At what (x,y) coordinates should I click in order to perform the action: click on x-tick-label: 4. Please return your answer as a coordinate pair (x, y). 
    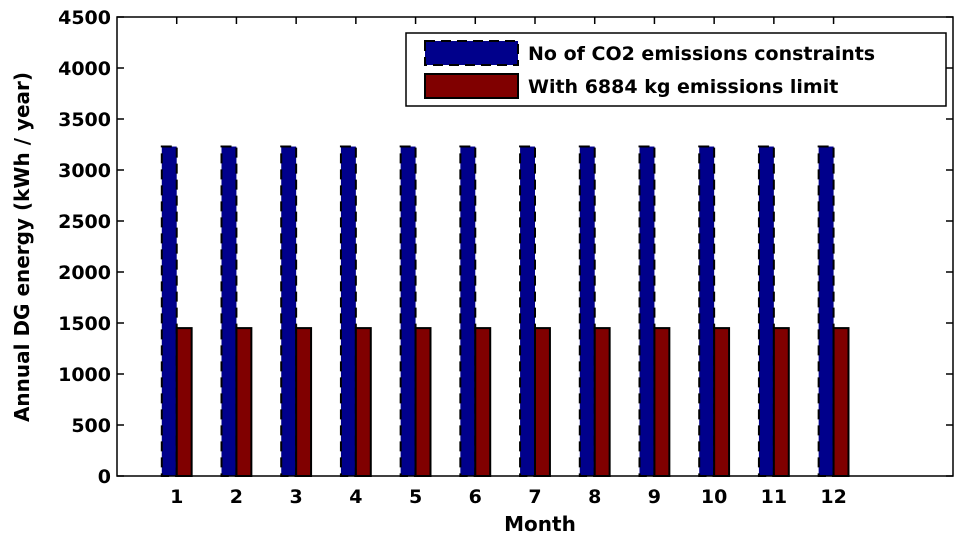
    Looking at the image, I should click on (355, 497).